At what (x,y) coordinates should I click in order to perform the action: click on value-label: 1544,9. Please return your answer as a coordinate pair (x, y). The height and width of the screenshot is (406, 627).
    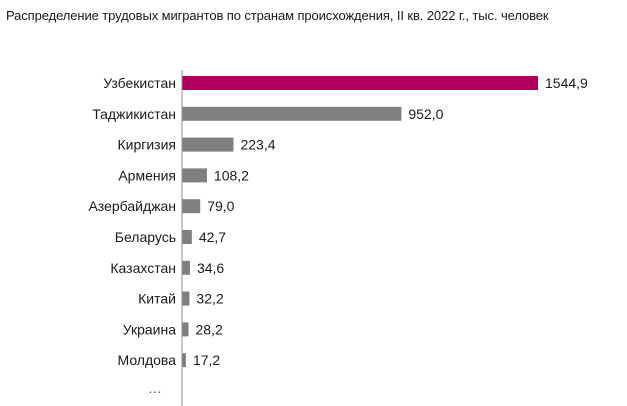
    Looking at the image, I should click on (566, 83).